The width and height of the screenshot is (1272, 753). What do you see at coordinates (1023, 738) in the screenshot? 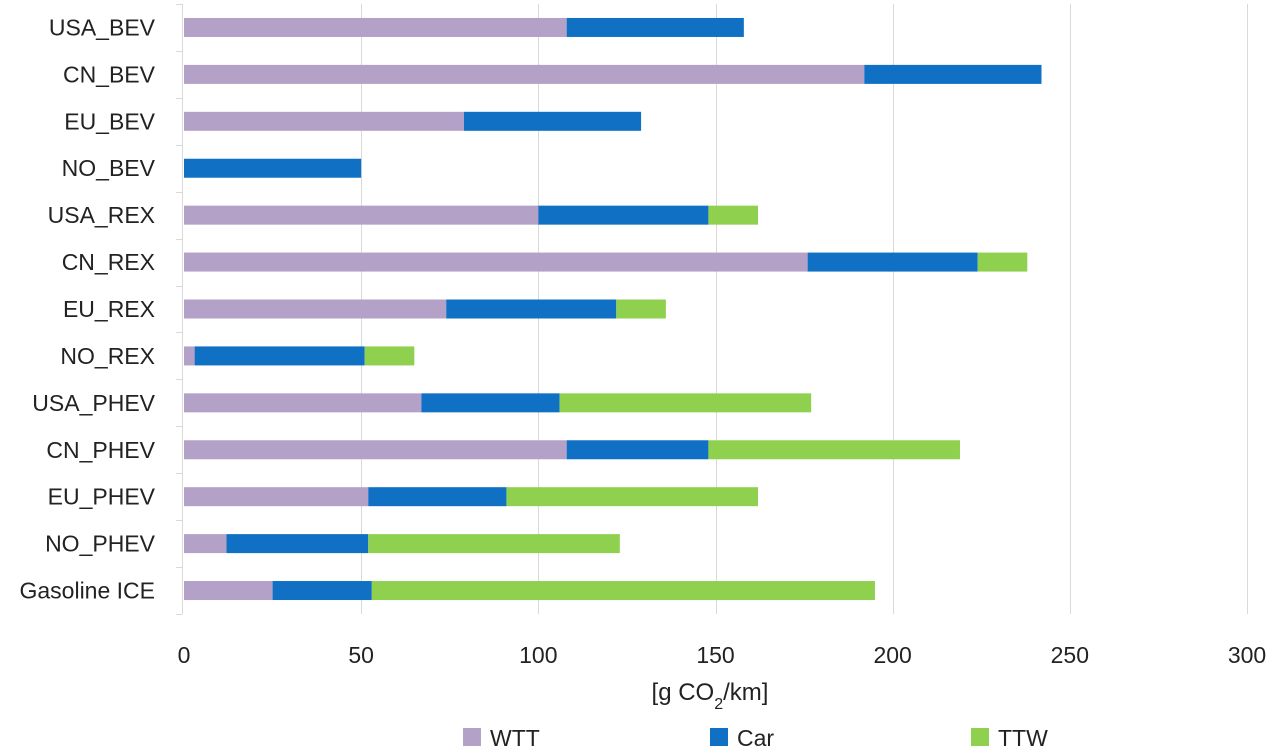
I see `legend-label-ttw: TTW` at bounding box center [1023, 738].